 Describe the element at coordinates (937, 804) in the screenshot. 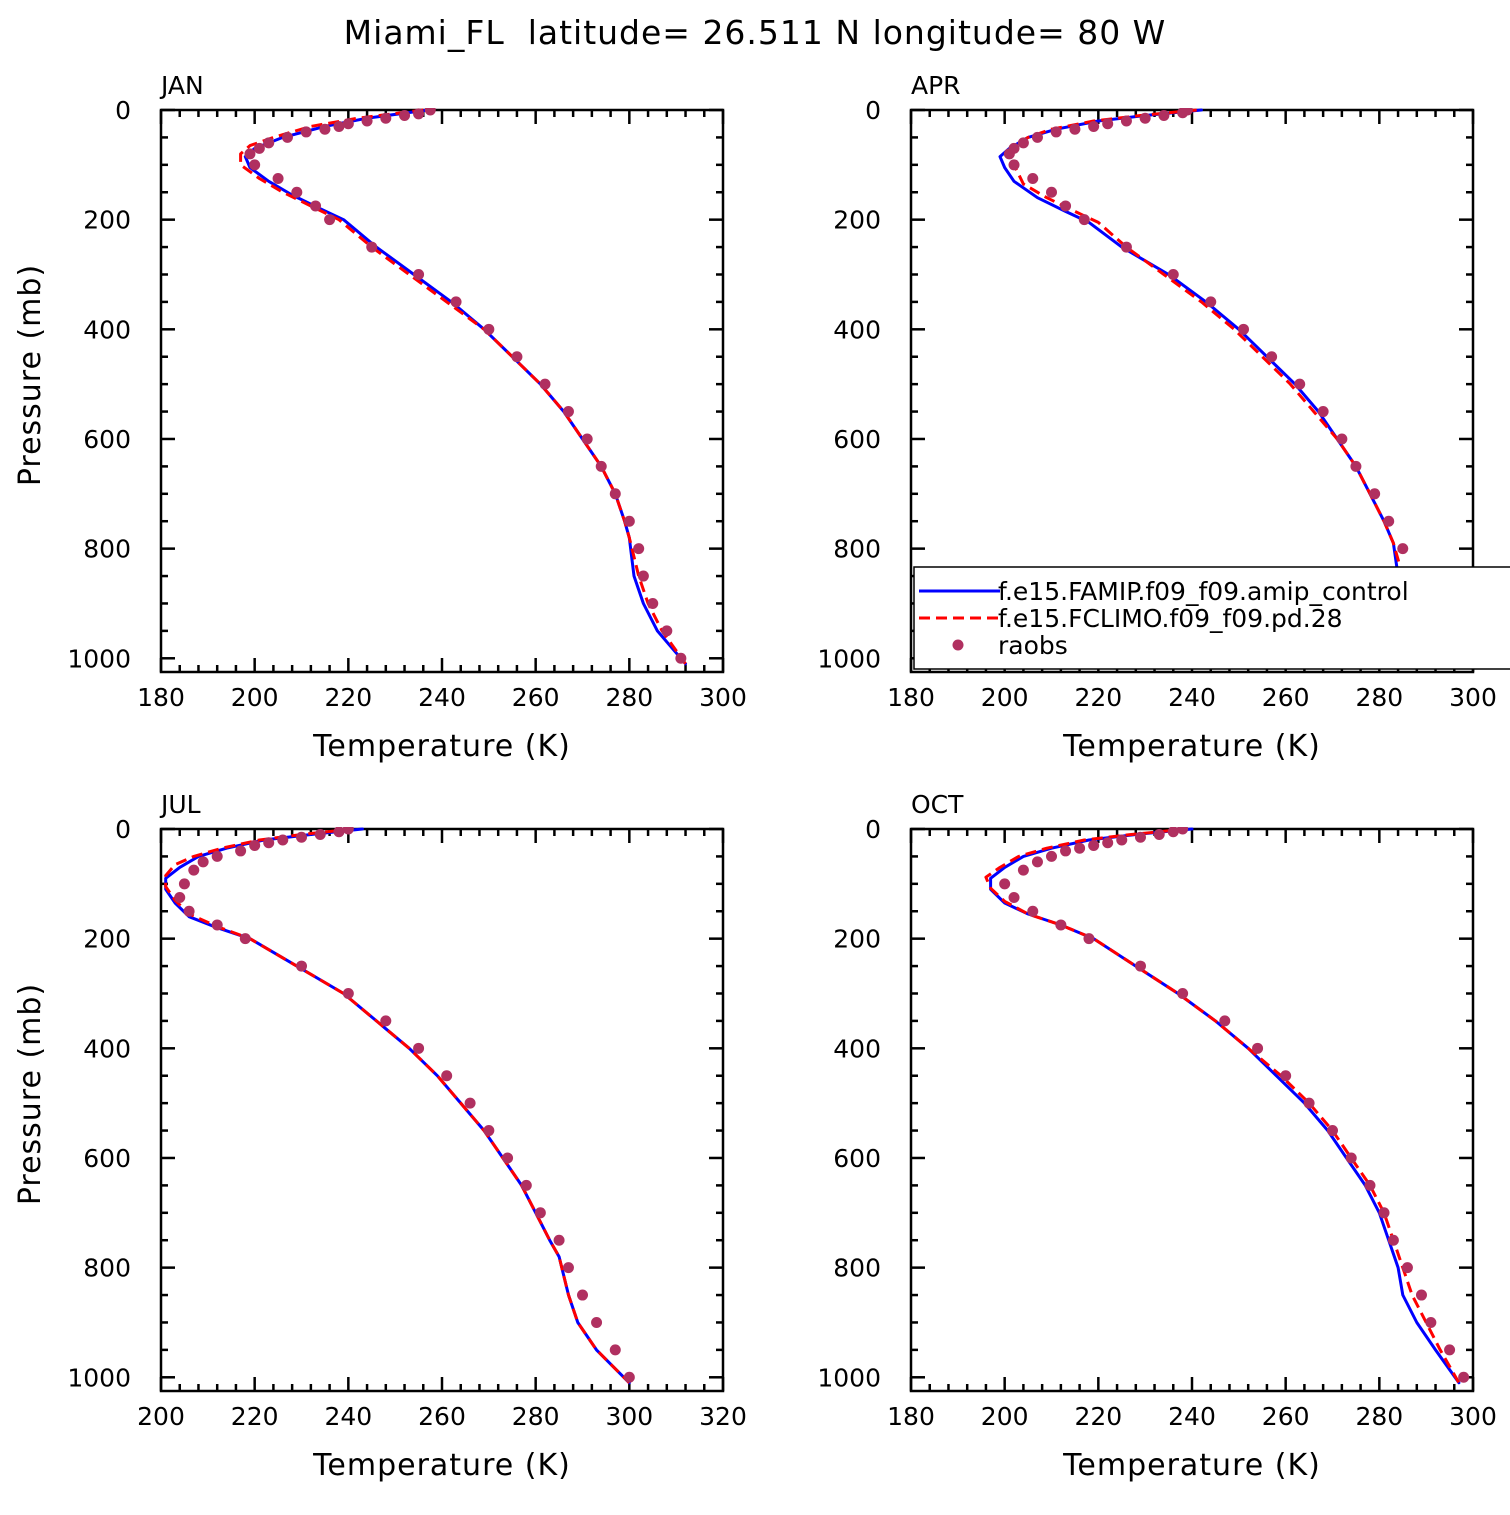

I see `panel-label: OCT` at that location.